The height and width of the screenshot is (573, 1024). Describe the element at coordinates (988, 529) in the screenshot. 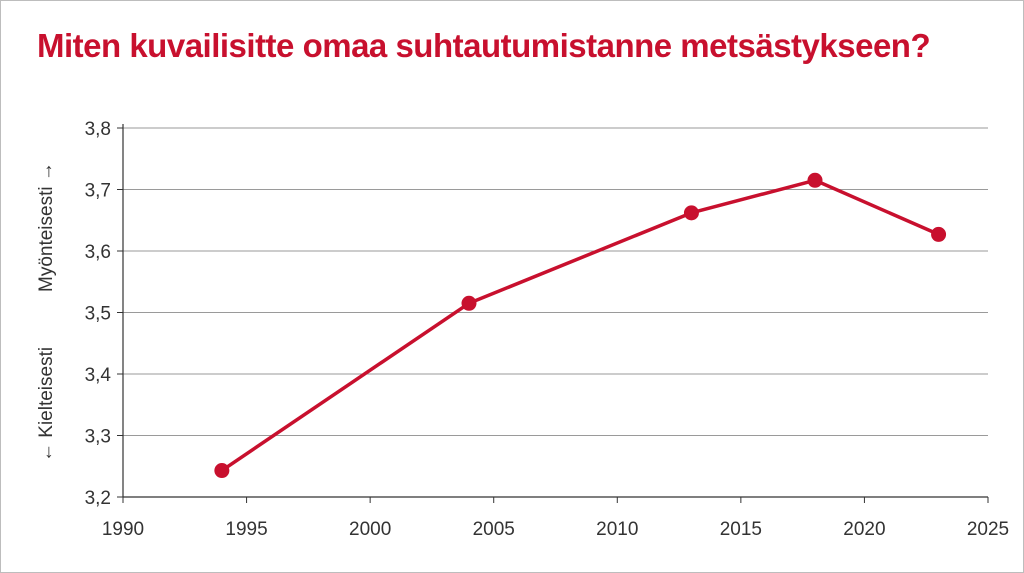

I see `x-tick-label: 2025` at that location.